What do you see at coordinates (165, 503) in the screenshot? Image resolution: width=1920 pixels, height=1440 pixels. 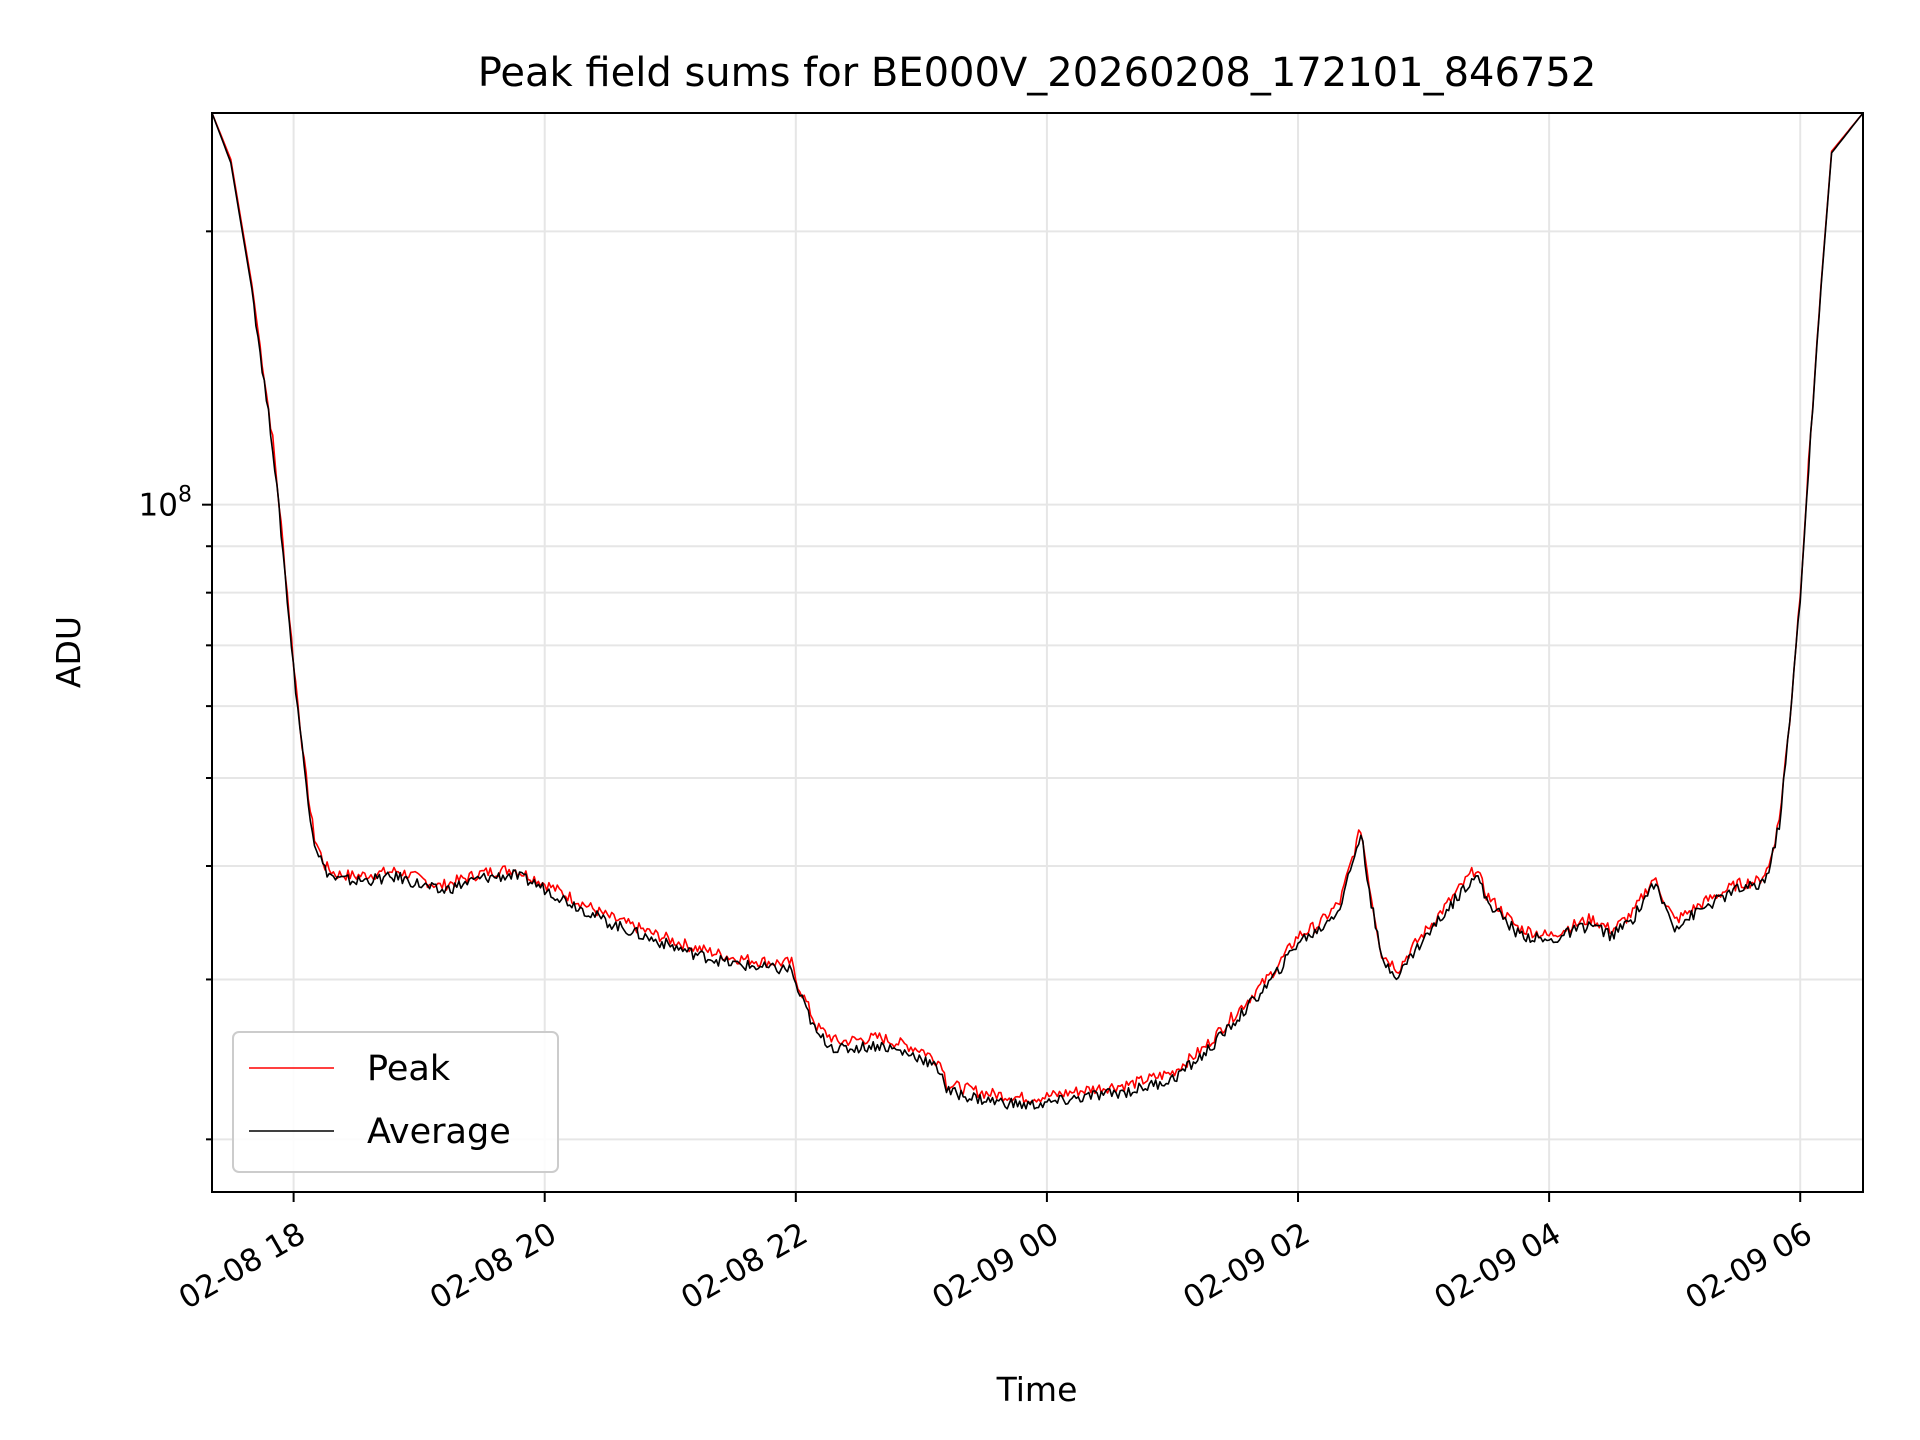 I see `y-tick-label: 108` at bounding box center [165, 503].